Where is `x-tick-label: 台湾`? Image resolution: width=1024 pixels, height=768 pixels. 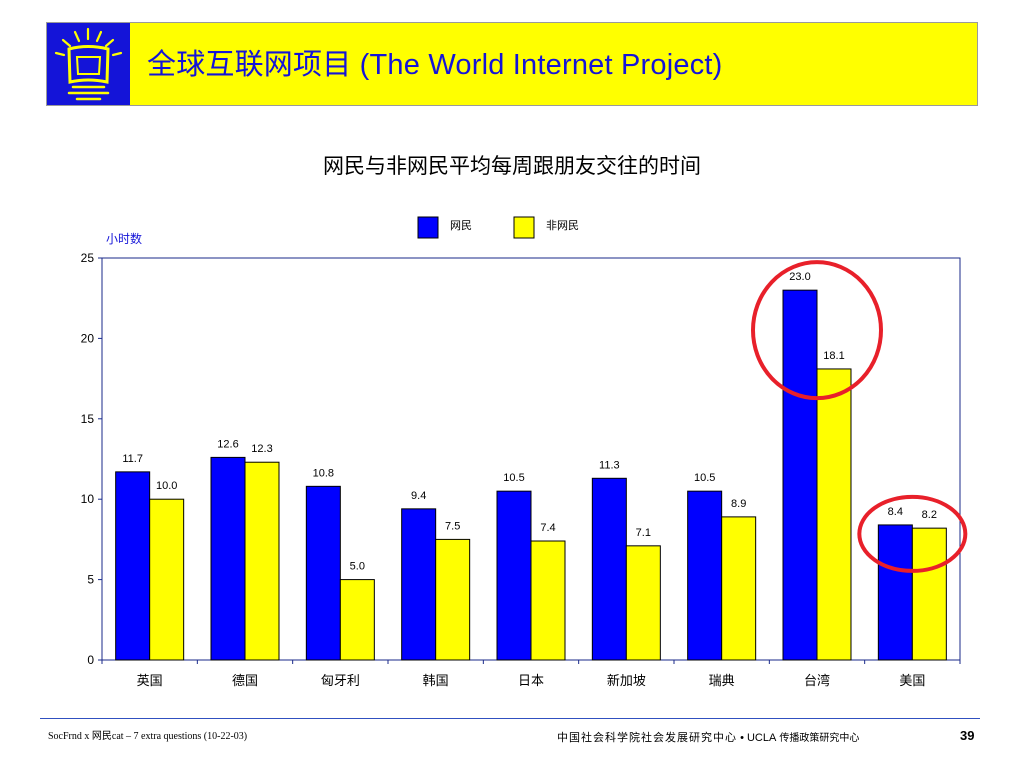 x-tick-label: 台湾 is located at coordinates (817, 681).